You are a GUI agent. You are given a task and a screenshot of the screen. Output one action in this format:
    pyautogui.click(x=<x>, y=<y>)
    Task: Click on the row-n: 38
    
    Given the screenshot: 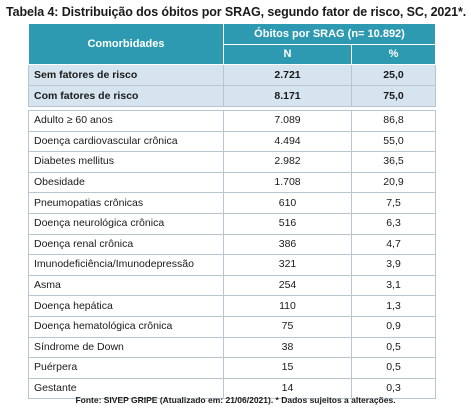 What is the action you would take?
    pyautogui.click(x=287, y=347)
    